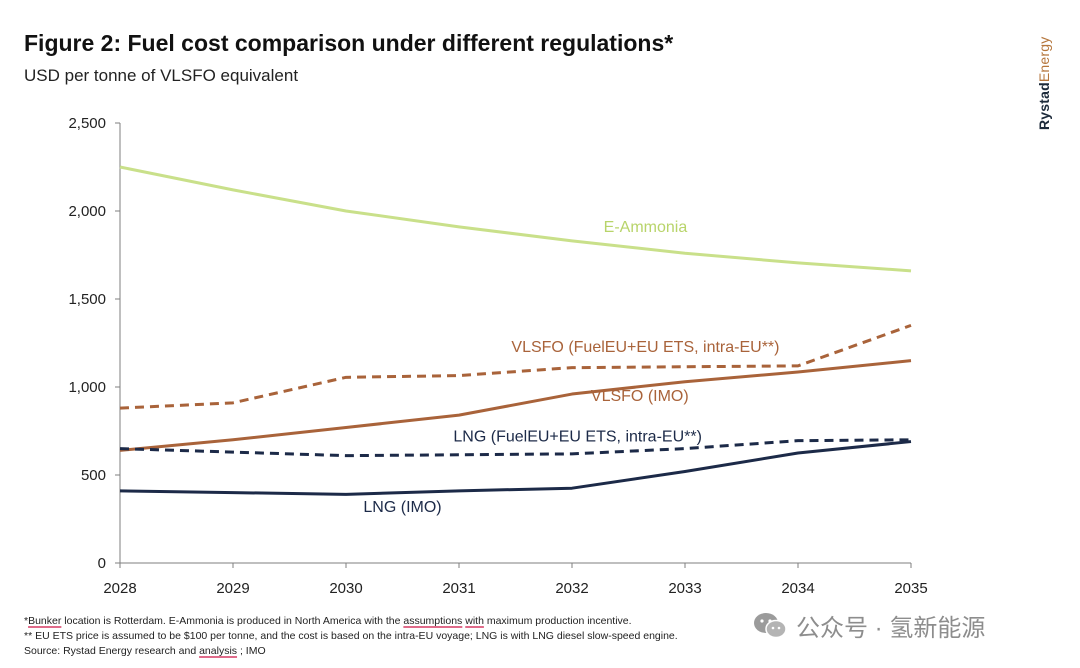  What do you see at coordinates (345, 588) in the screenshot?
I see `x-tick-label: 2030` at bounding box center [345, 588].